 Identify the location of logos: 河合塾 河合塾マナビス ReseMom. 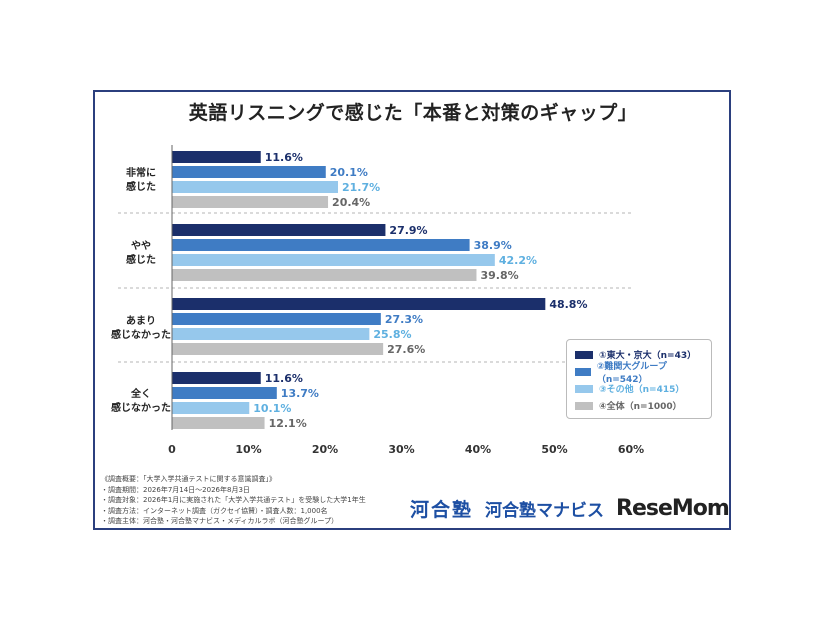
(570, 508).